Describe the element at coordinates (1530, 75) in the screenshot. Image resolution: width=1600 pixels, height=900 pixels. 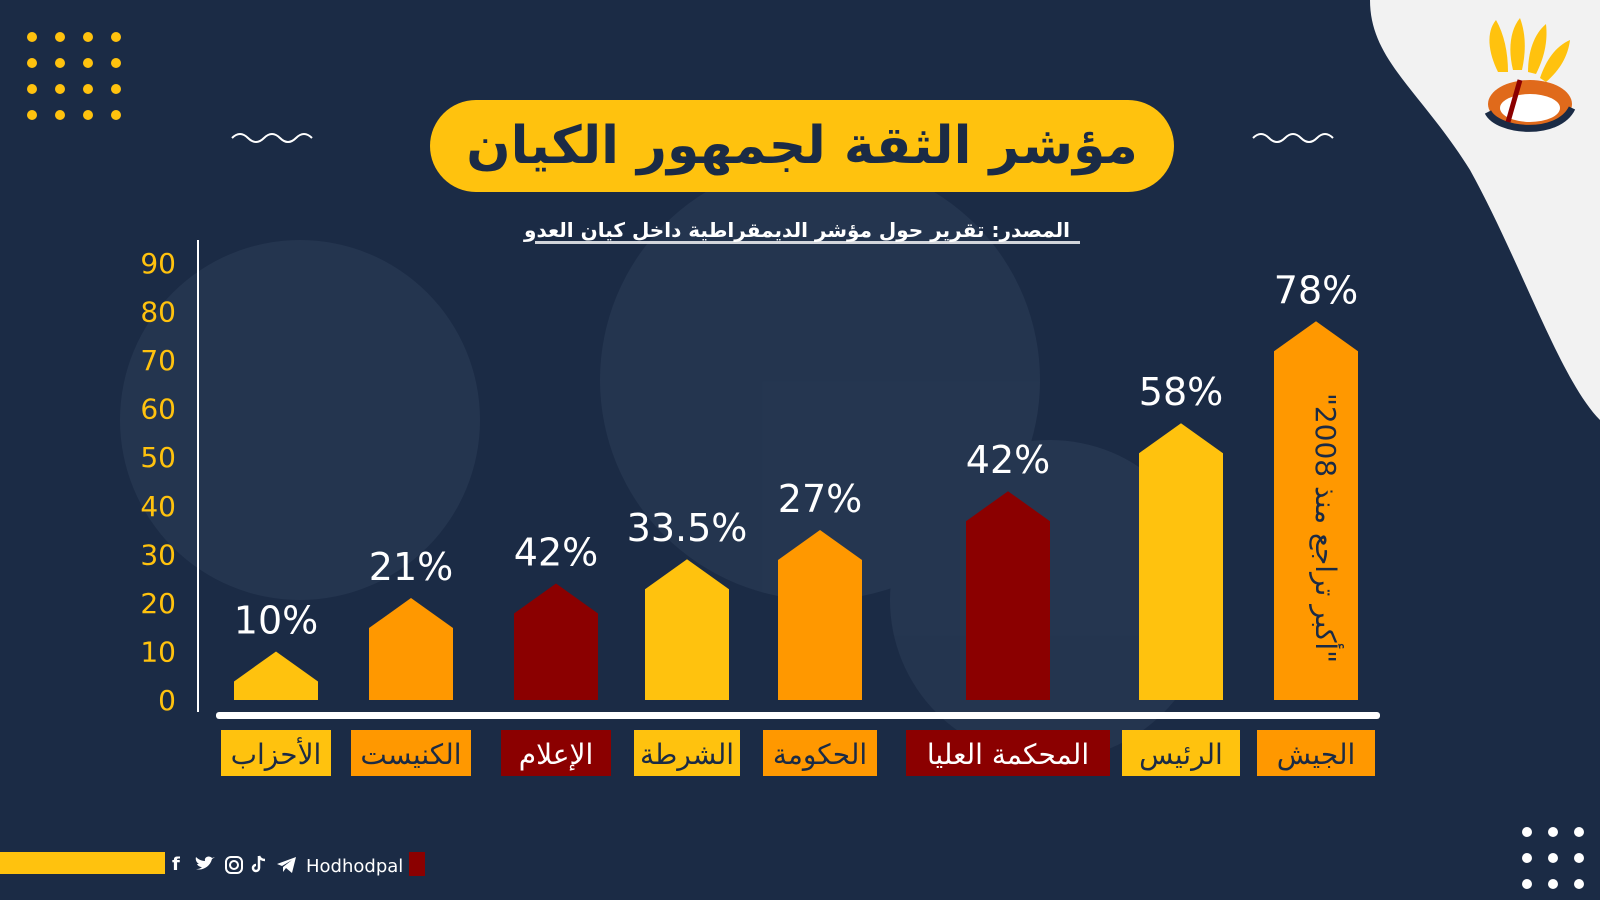
I see `hodhod-logo-icon` at that location.